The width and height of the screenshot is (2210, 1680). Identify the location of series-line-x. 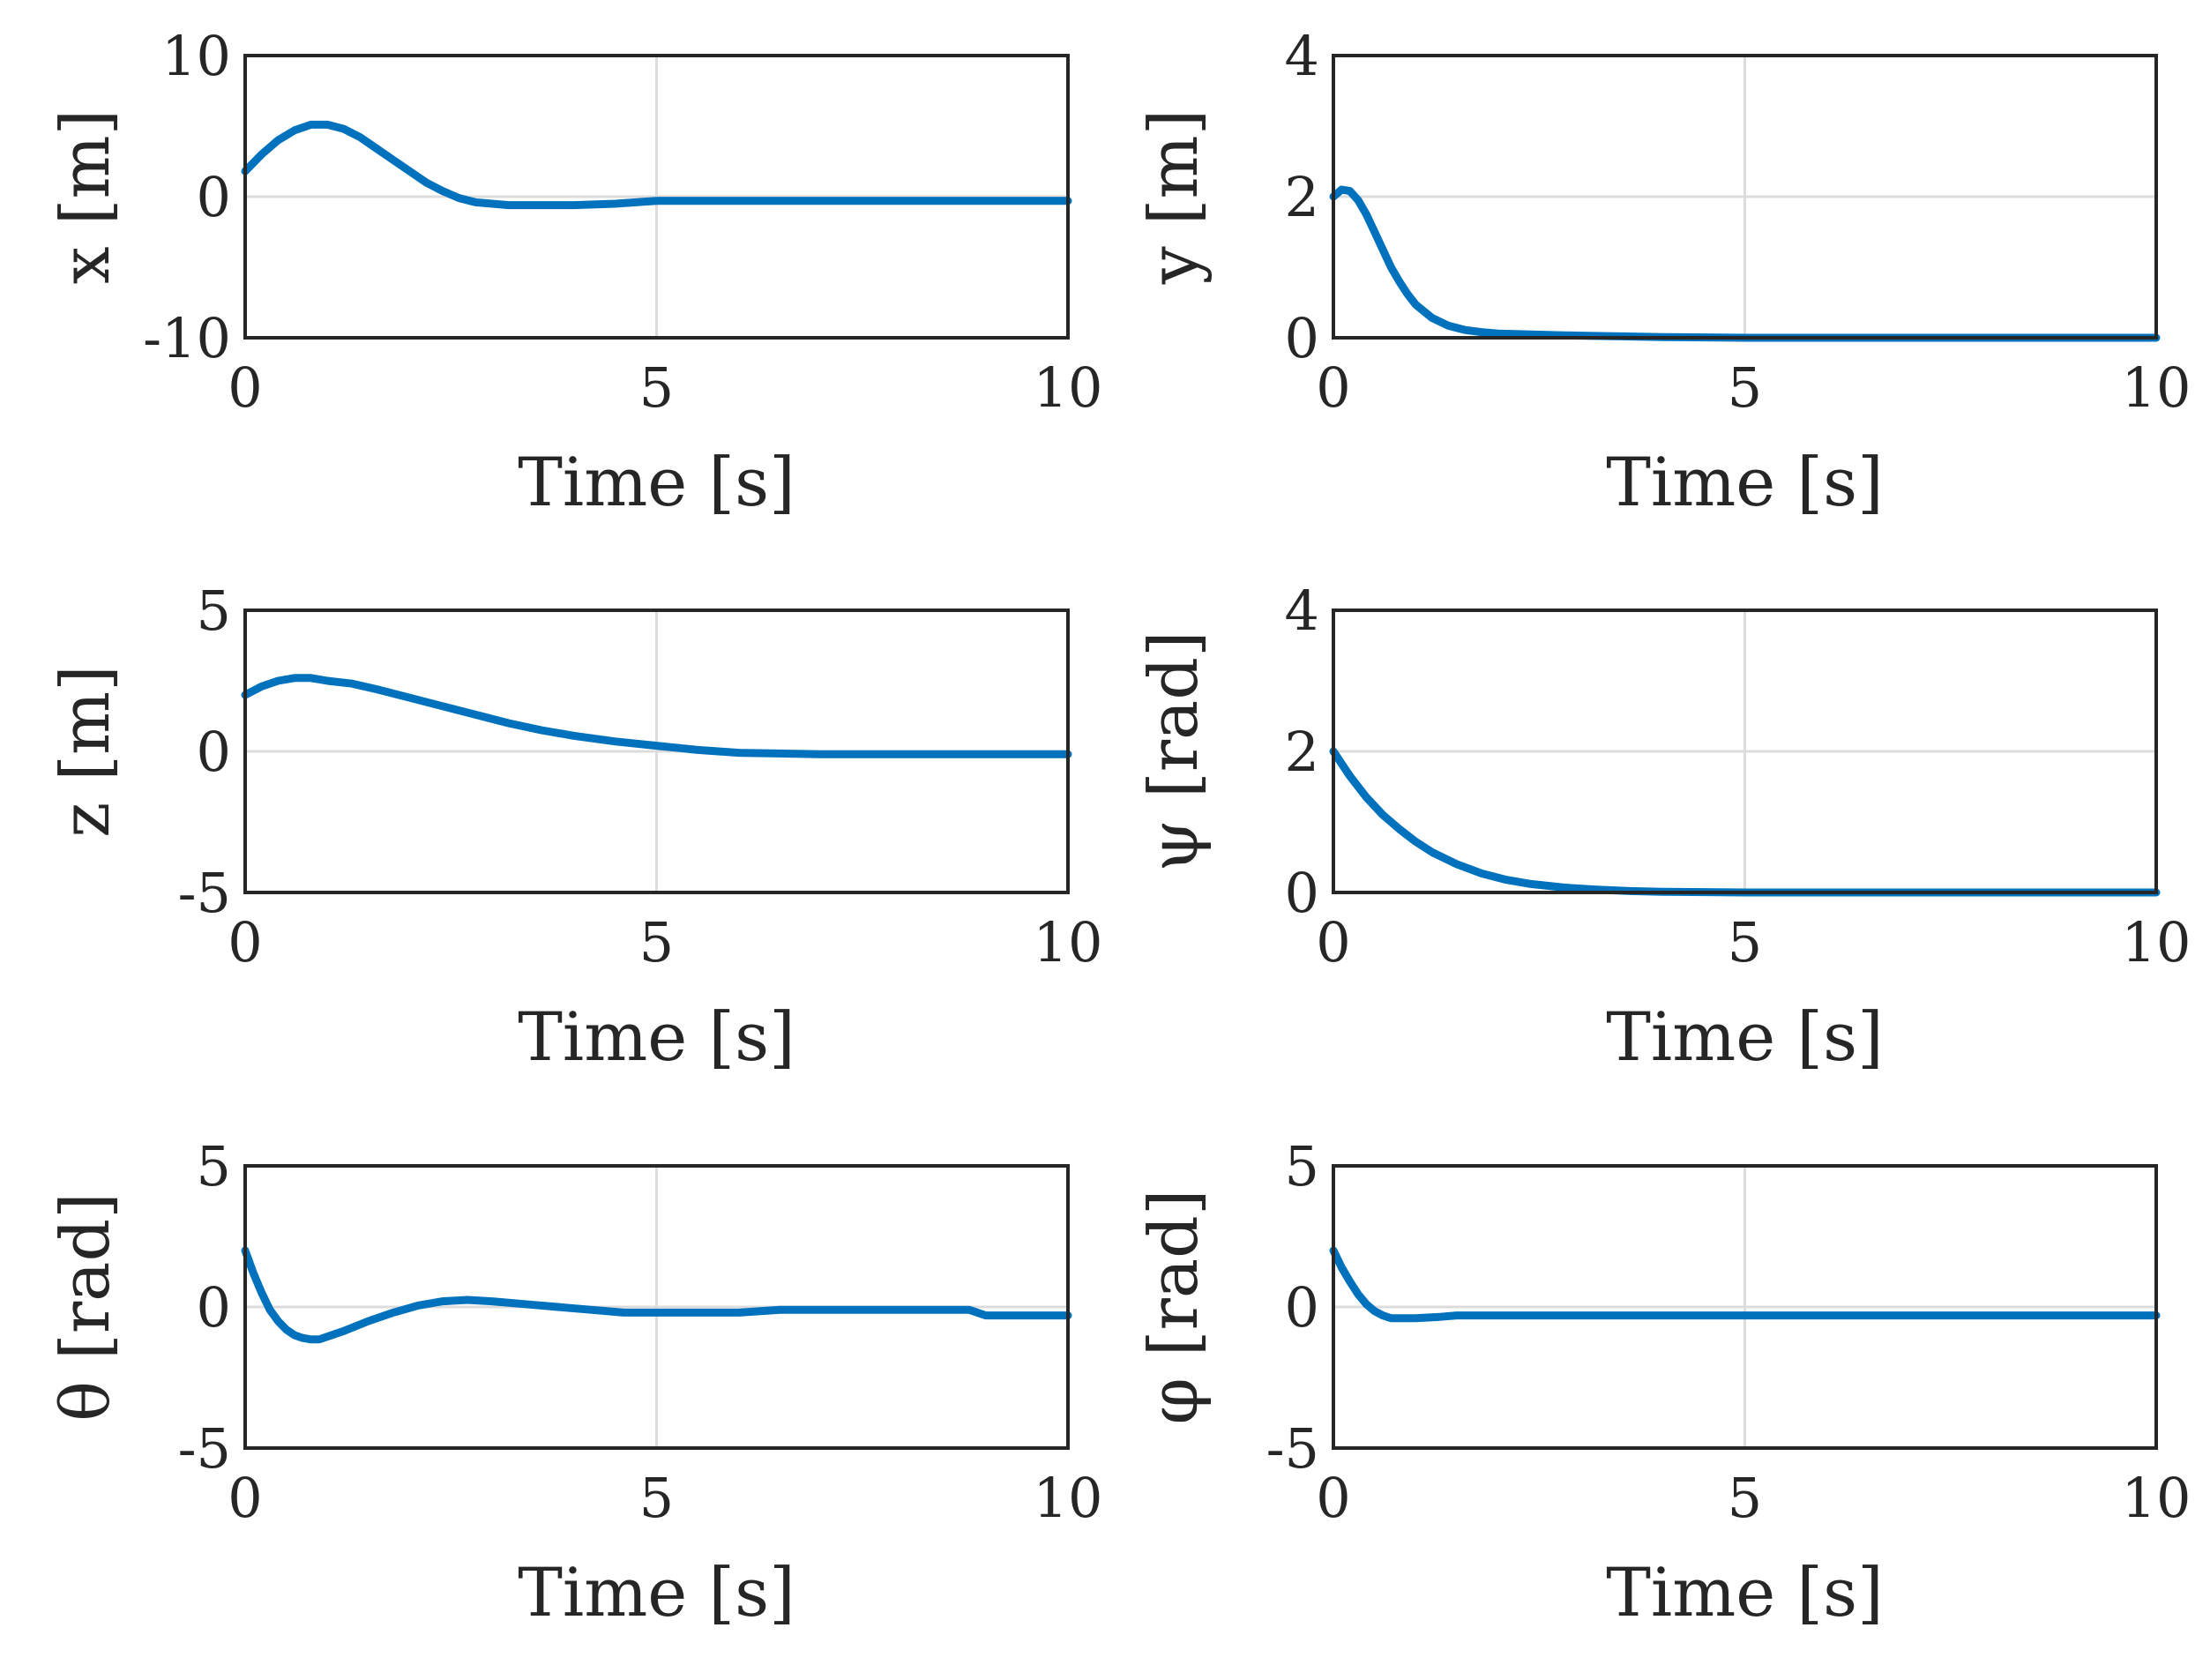
(656, 165).